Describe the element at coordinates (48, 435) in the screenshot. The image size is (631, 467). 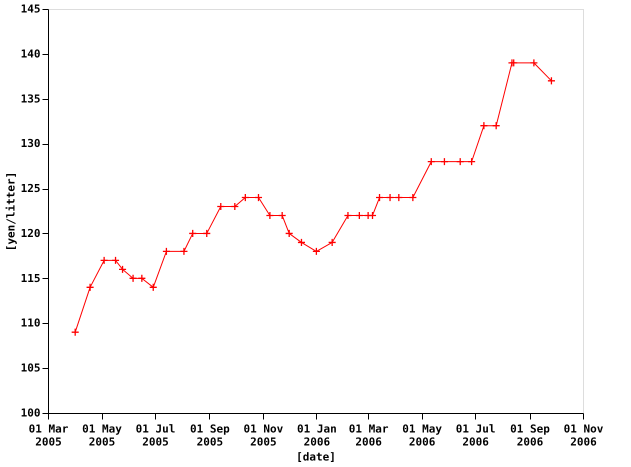
I see `x-tick-label: 01 Mar 2005` at that location.